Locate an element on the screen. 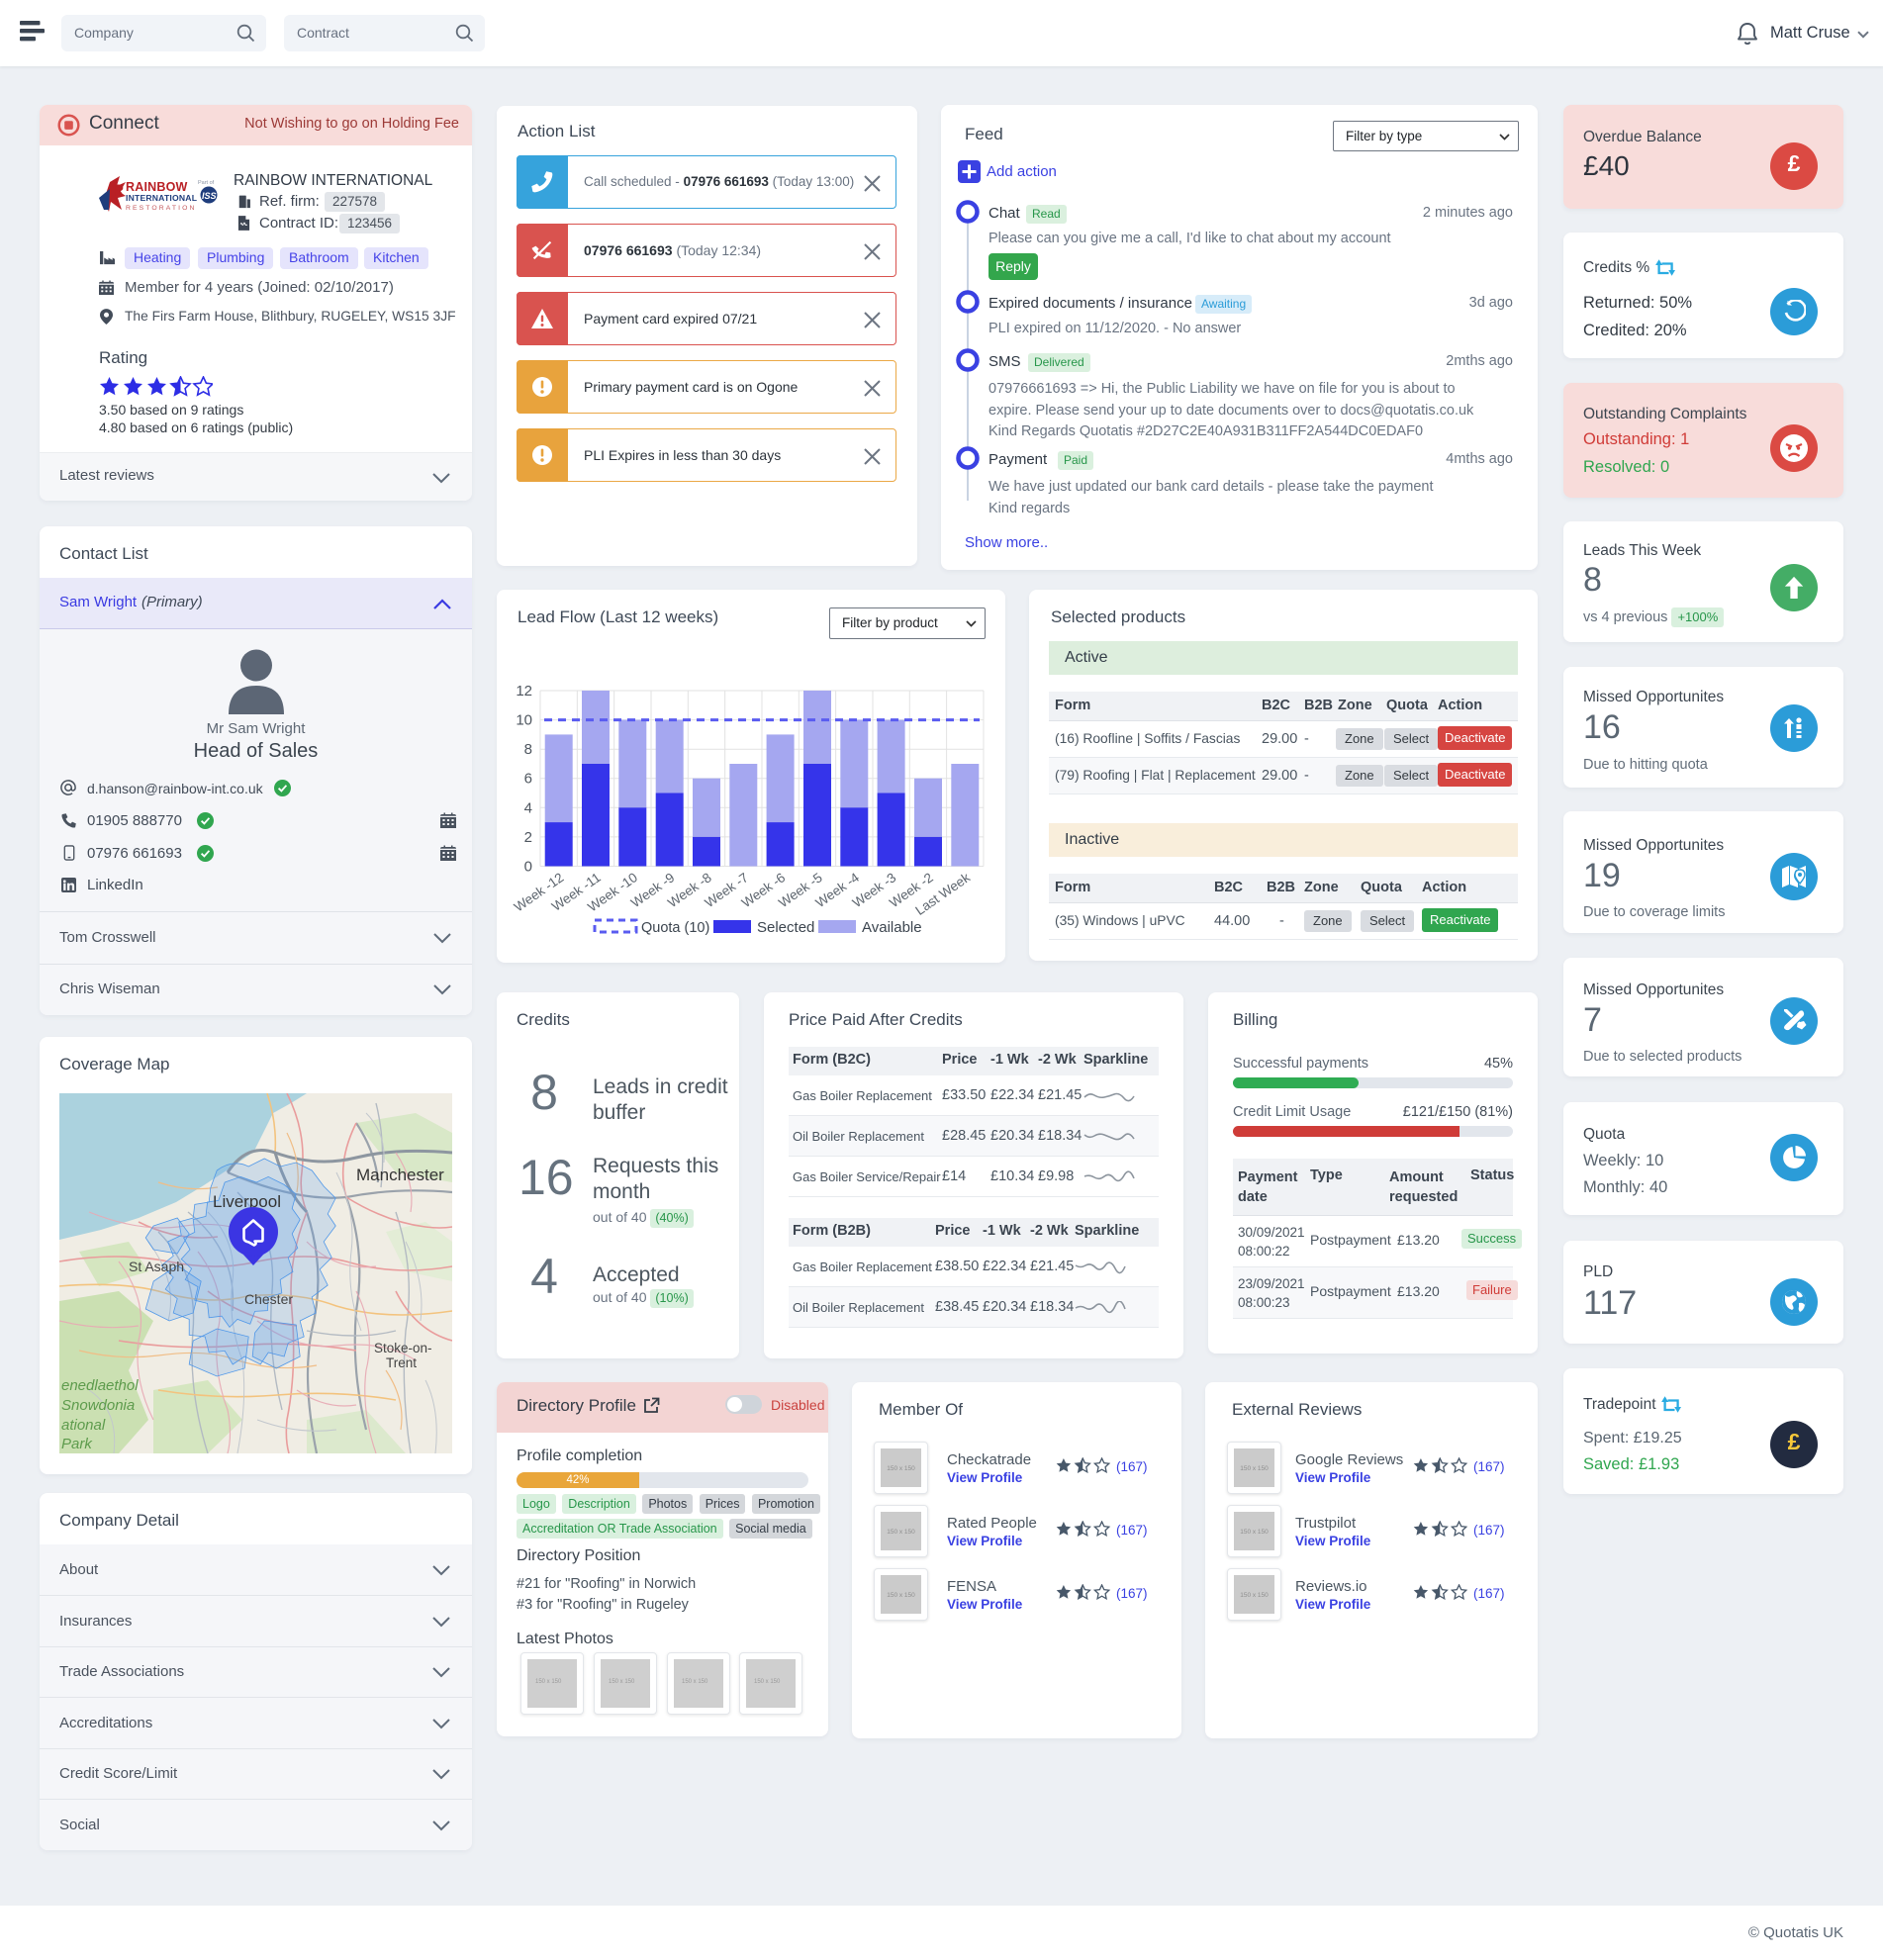 The height and width of the screenshot is (1960, 1883). svg-text: 4 is located at coordinates (528, 807).